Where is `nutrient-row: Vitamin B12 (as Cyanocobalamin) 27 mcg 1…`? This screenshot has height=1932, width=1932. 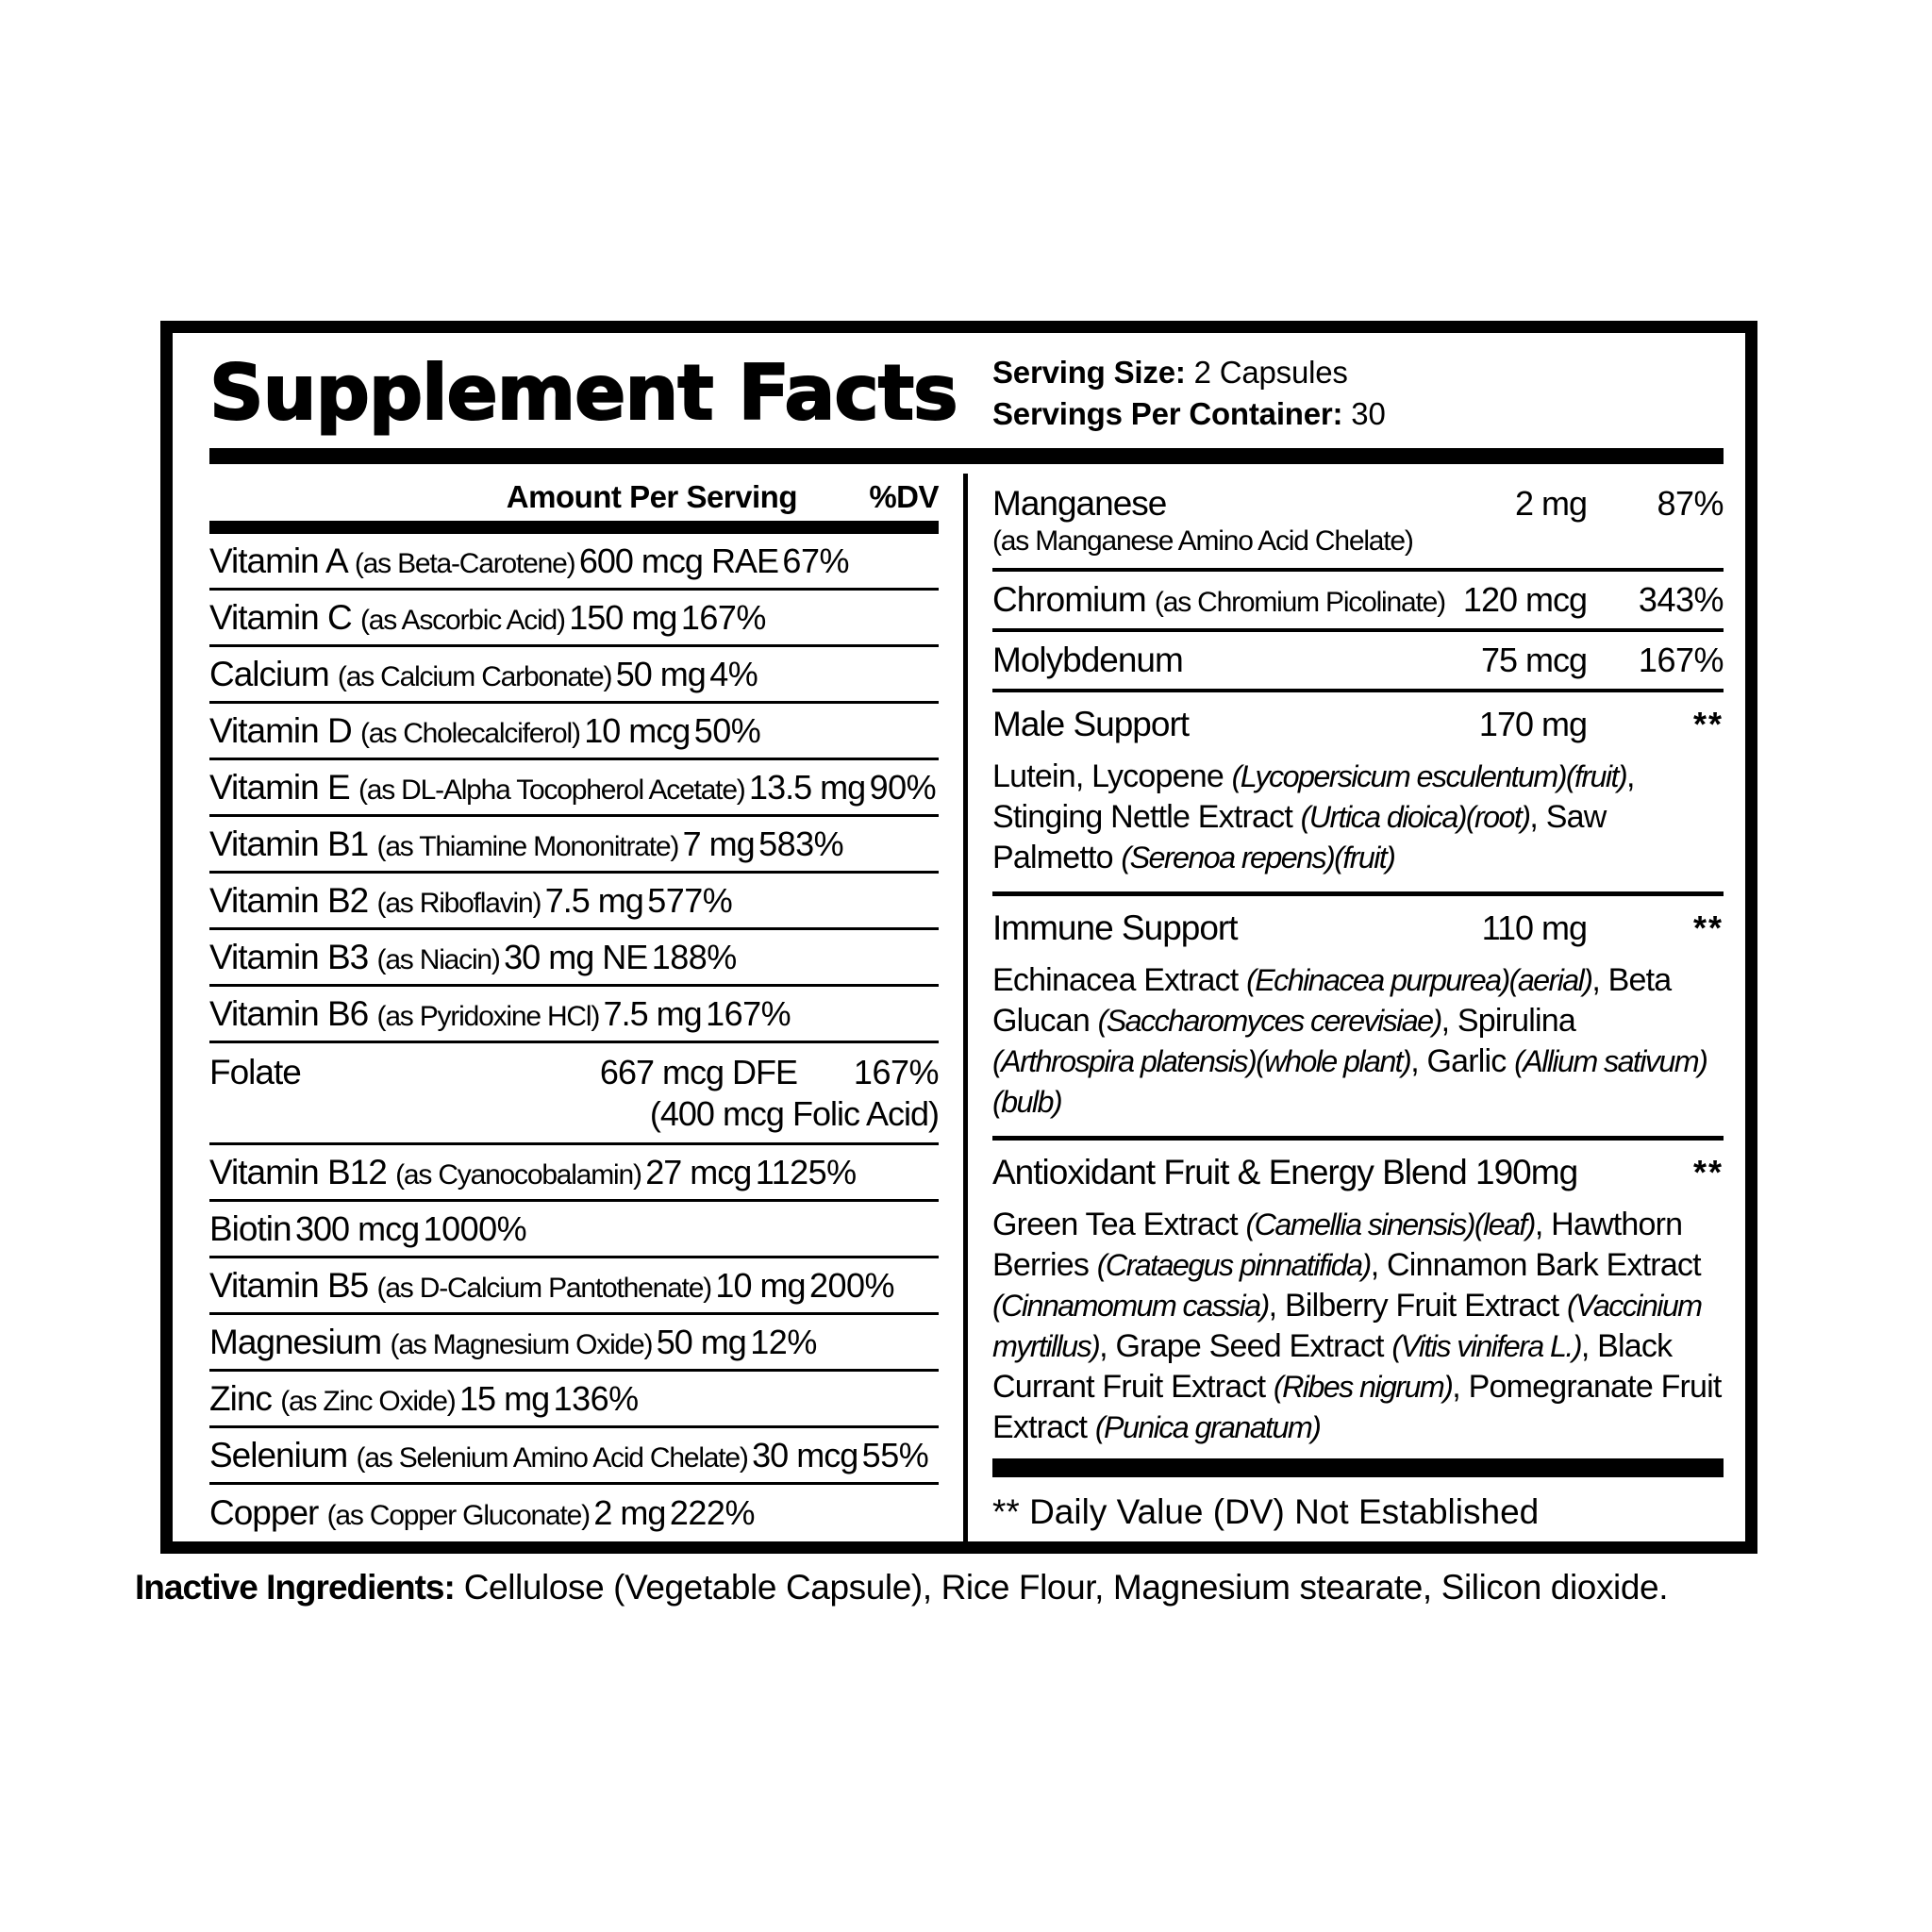
nutrient-row: Vitamin B12 (as Cyanocobalamin) 27 mcg 1… is located at coordinates (574, 1174).